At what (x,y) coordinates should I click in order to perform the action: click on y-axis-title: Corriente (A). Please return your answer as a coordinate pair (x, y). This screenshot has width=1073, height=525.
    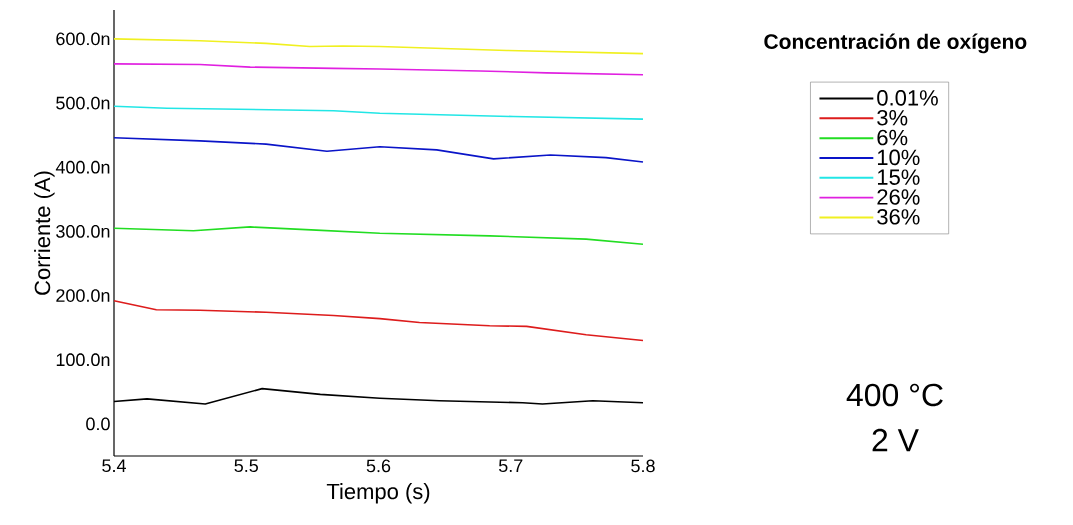
    Looking at the image, I should click on (44, 233).